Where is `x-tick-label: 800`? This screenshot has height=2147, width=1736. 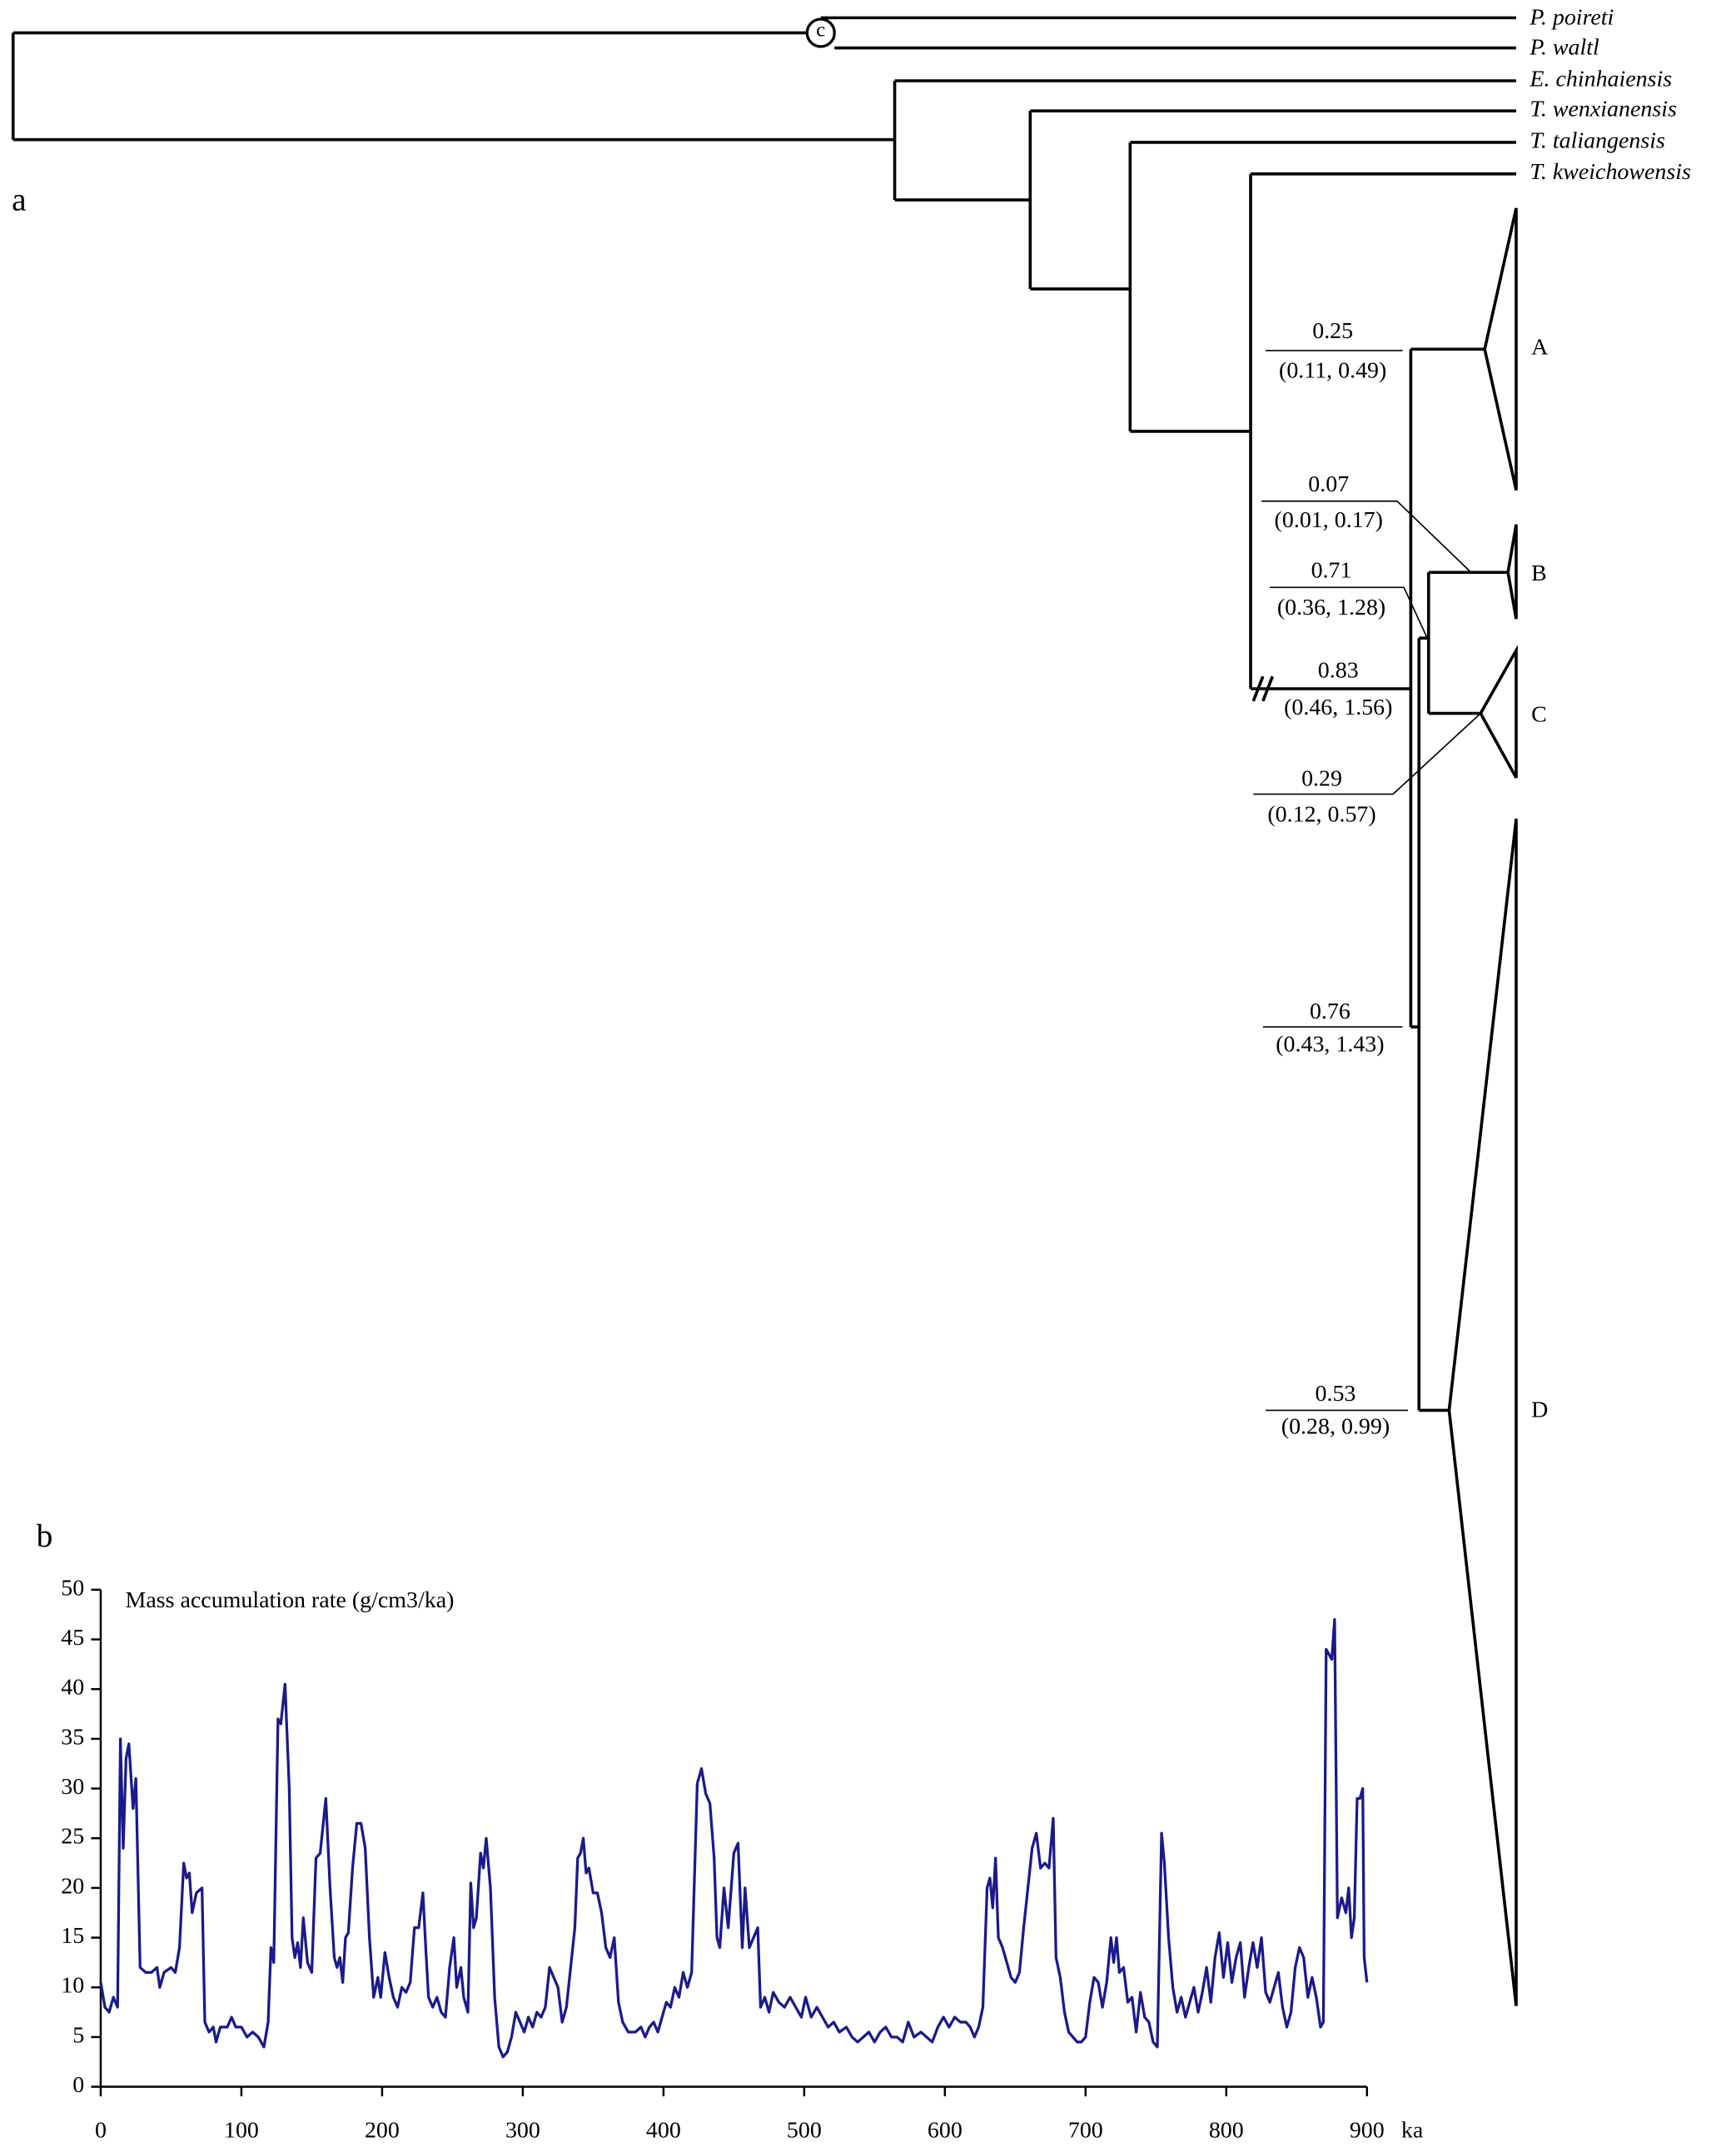
x-tick-label: 800 is located at coordinates (1226, 2130).